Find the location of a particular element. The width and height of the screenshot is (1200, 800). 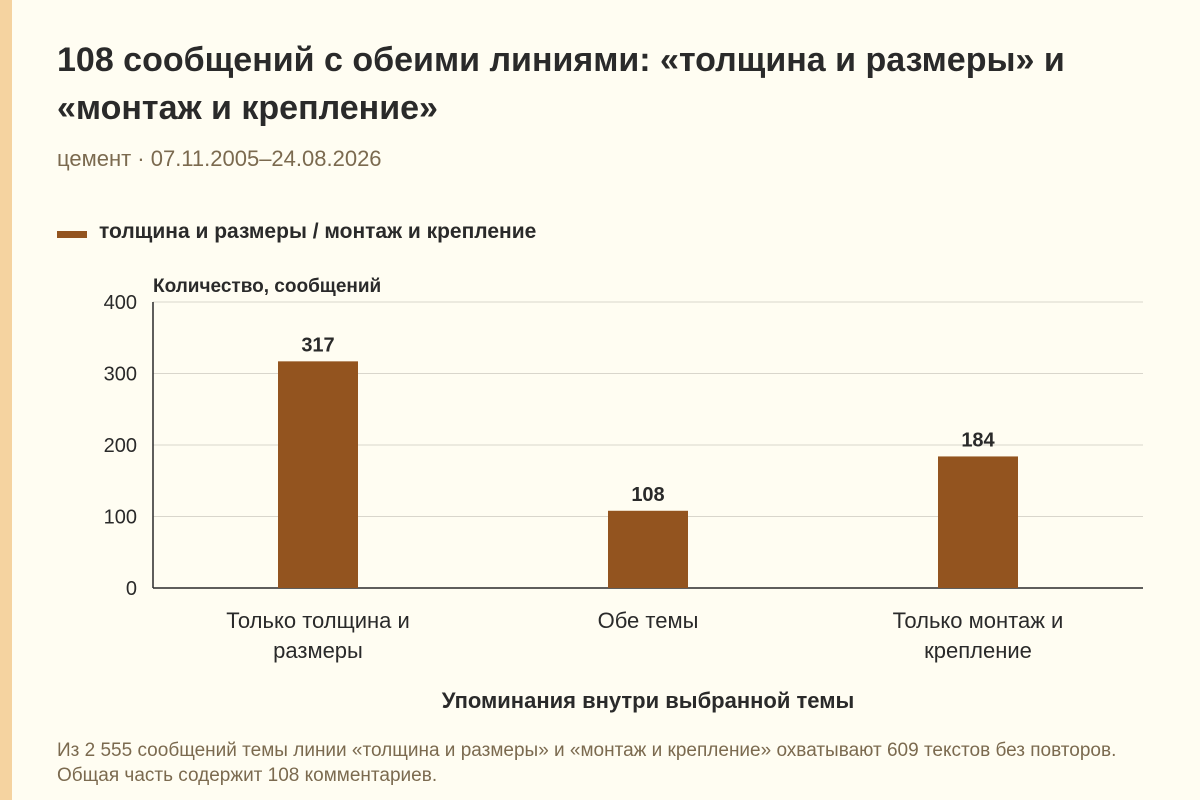

y-axis-title: Количество, сообщений is located at coordinates (267, 286).